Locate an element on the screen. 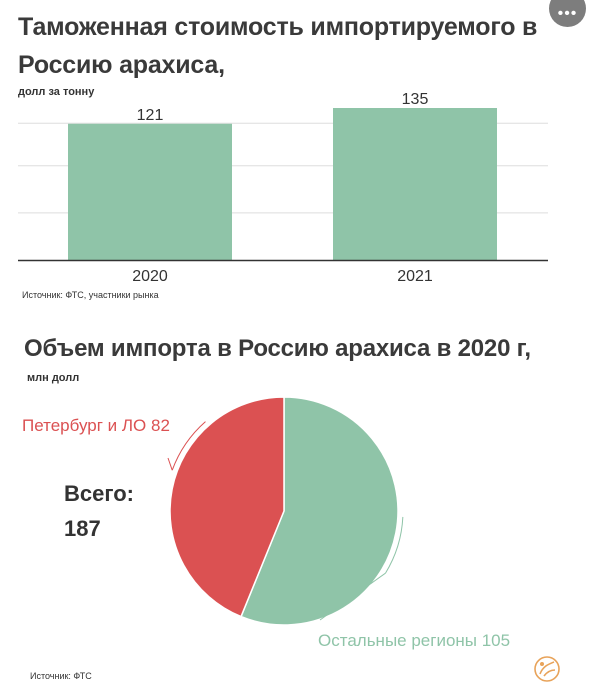 The width and height of the screenshot is (593, 693). callout-leader-other-regions is located at coordinates (352, 596).